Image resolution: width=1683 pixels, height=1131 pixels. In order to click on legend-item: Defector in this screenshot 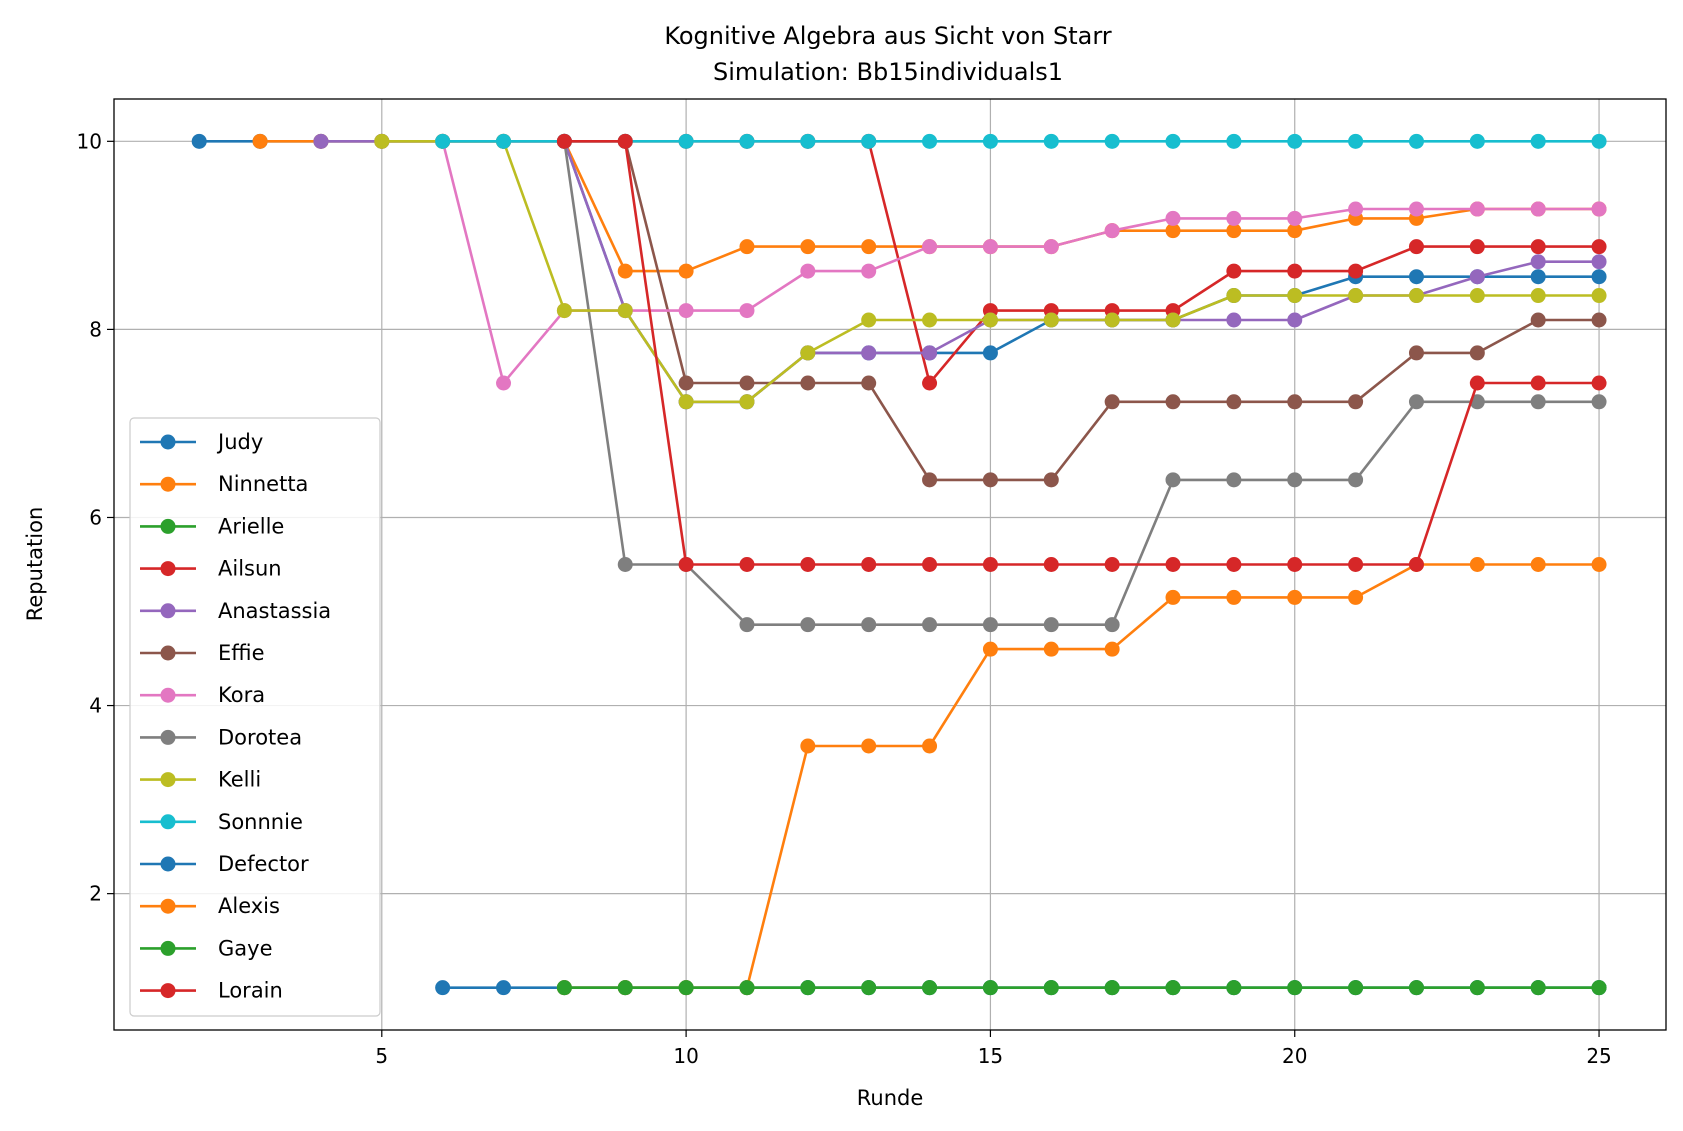, I will do `click(224, 864)`.